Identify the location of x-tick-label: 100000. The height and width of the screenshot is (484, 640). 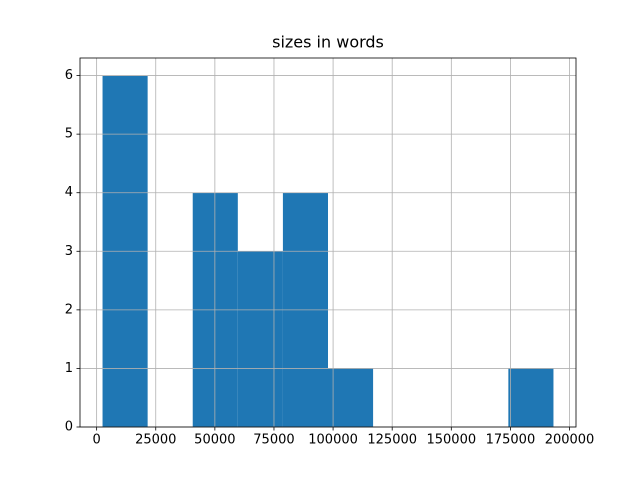
(333, 440).